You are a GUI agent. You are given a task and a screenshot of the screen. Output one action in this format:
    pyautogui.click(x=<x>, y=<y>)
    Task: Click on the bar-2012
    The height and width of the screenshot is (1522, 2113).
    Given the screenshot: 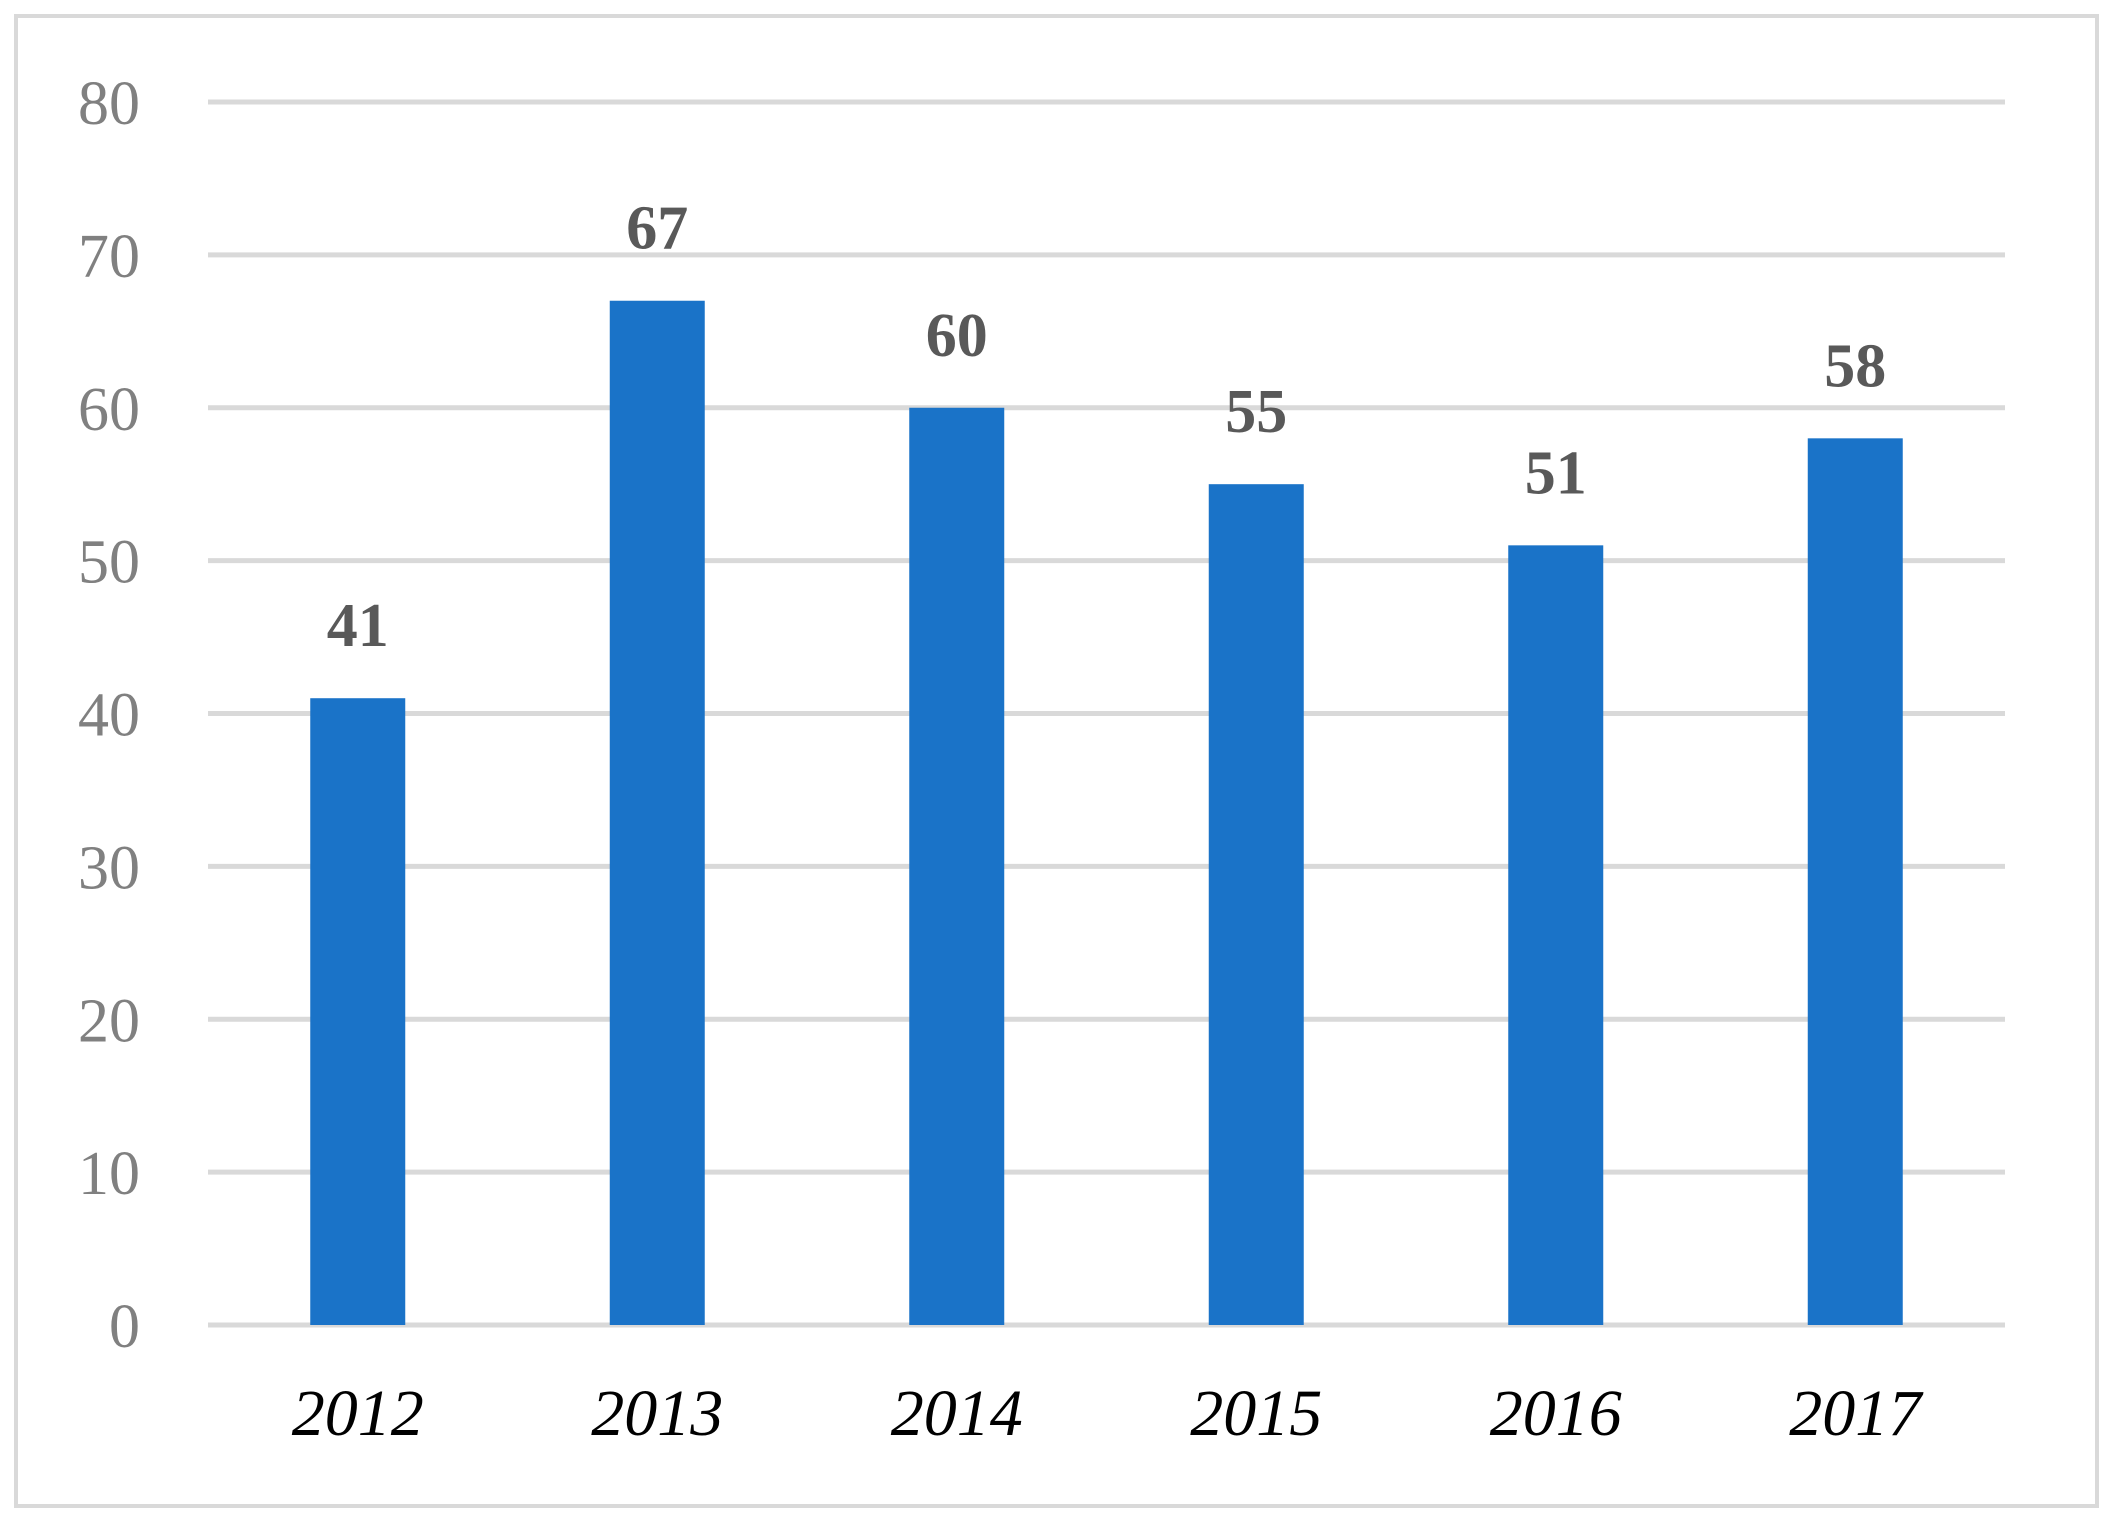 What is the action you would take?
    pyautogui.click(x=358, y=1011)
    